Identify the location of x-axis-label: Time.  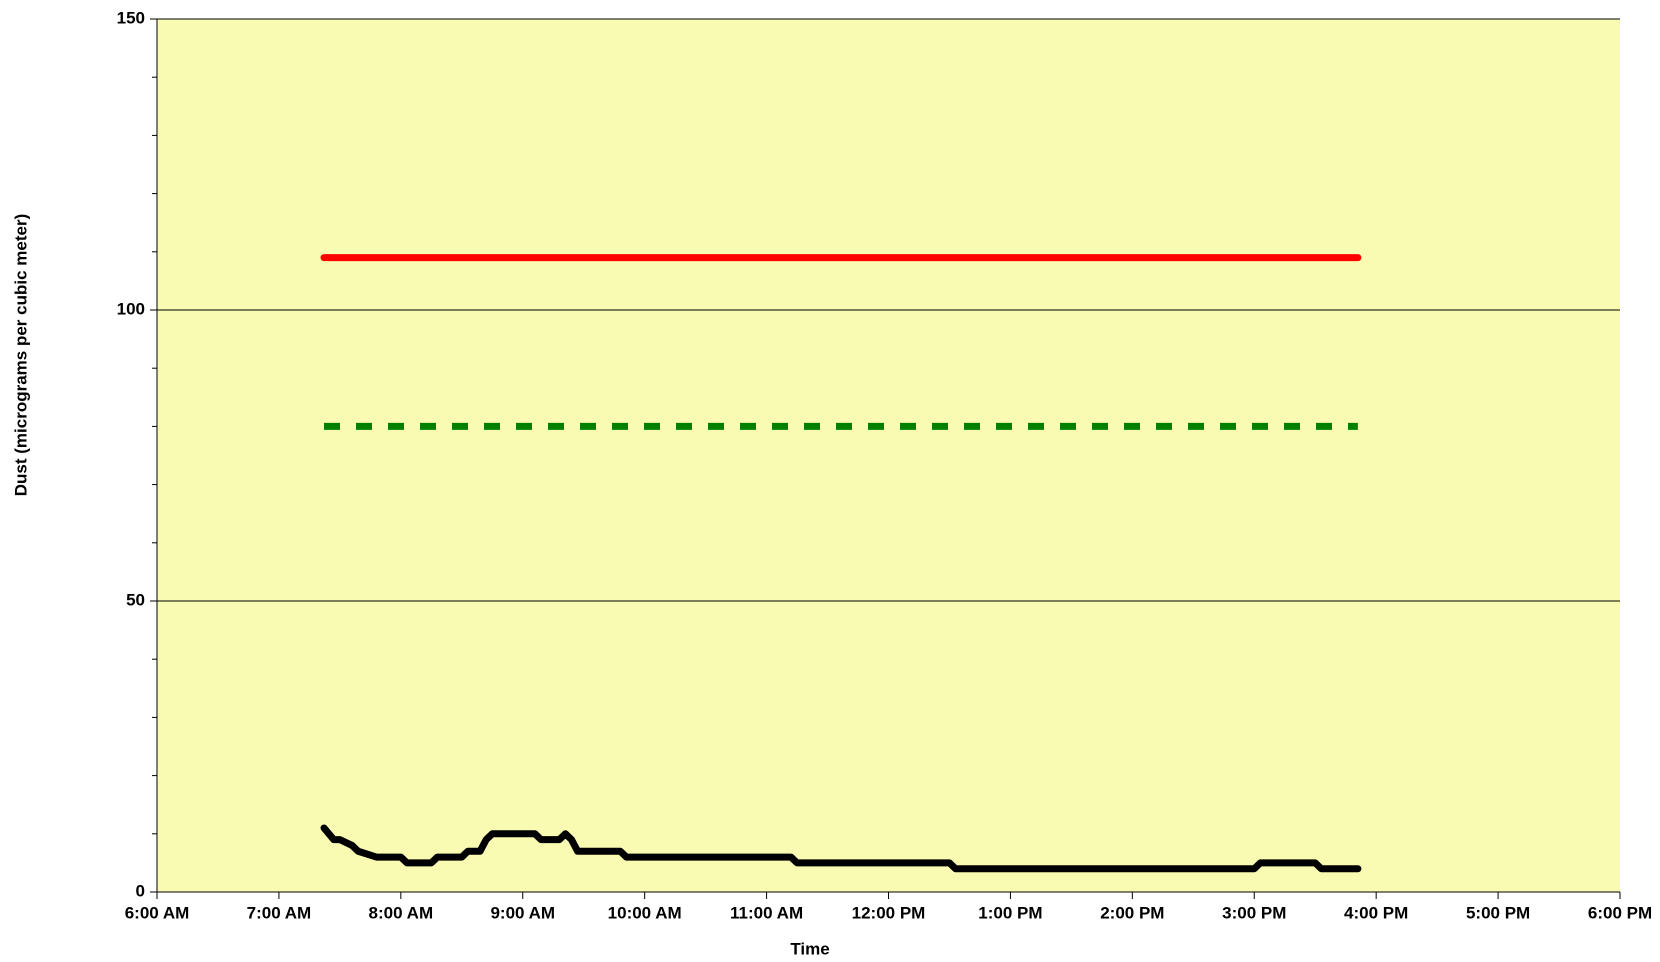
(809, 948).